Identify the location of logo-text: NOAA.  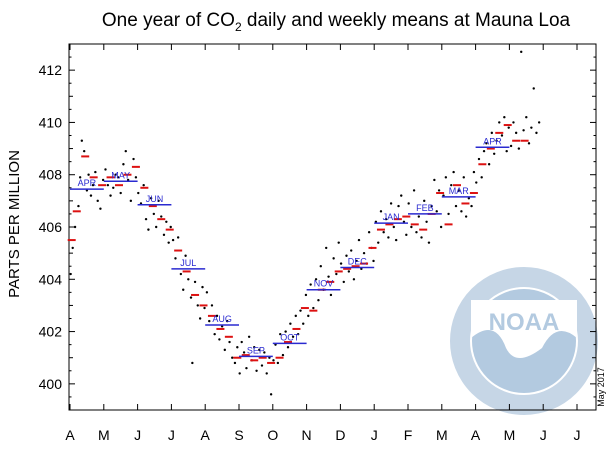
(524, 322).